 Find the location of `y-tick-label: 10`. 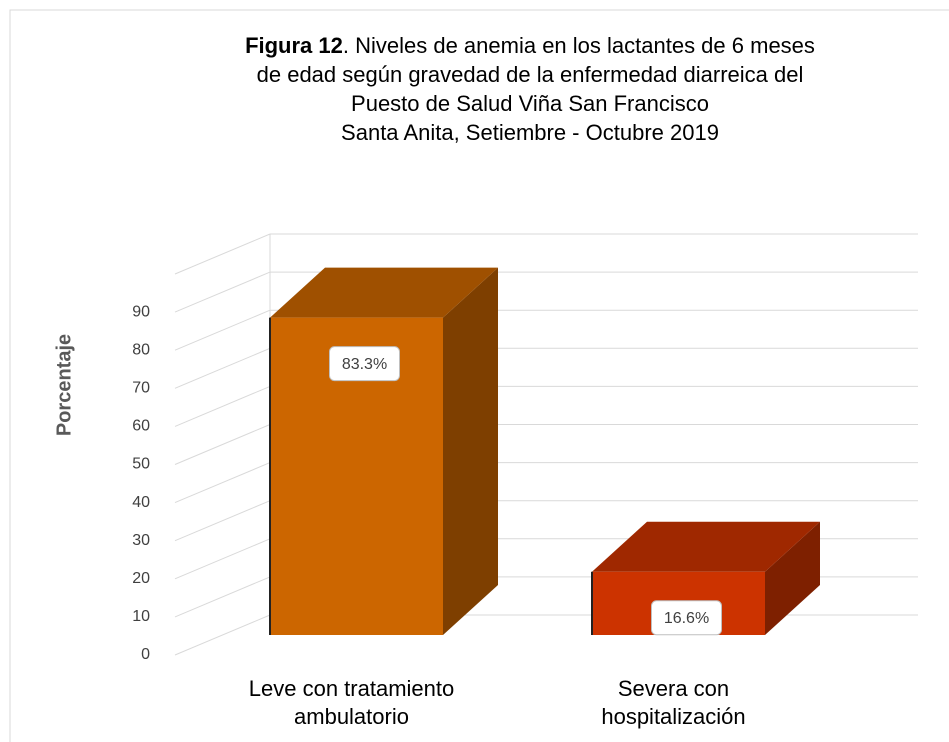

y-tick-label: 10 is located at coordinates (141, 616).